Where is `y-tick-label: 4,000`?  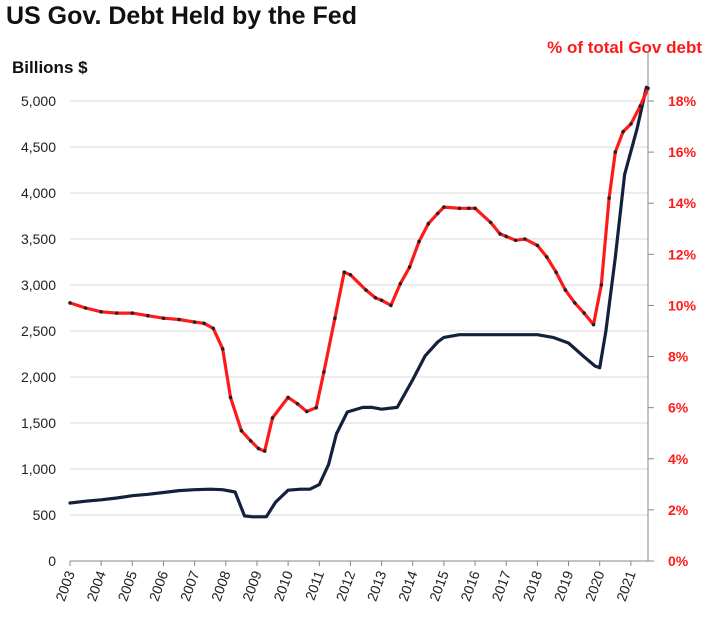
y-tick-label: 4,000 is located at coordinates (38, 193).